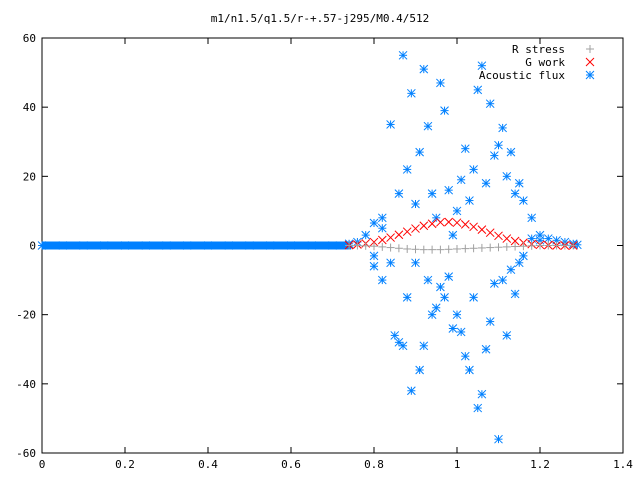 The height and width of the screenshot is (480, 640). I want to click on x-tick-label: 0.2, so click(125, 464).